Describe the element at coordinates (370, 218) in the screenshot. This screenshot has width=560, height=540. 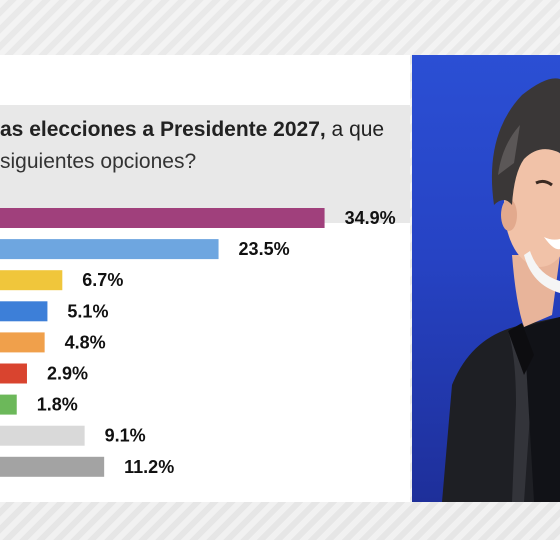
I see `bar-value-label: 34.9%` at that location.